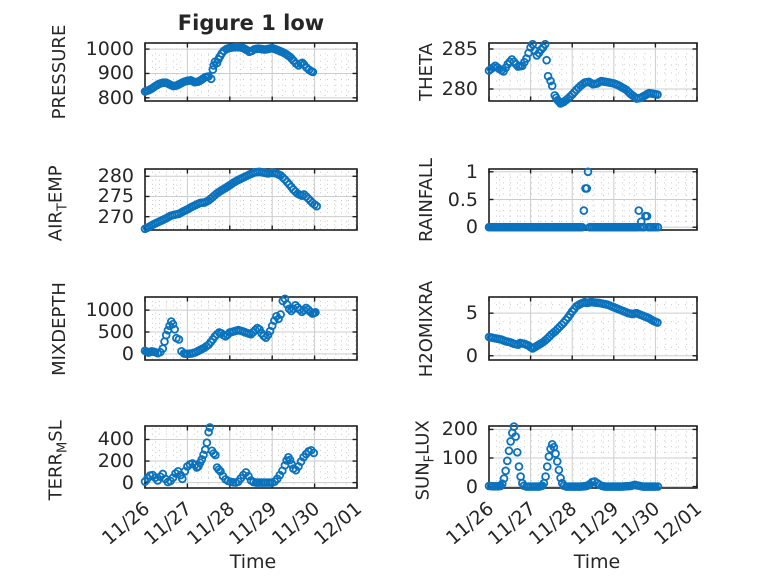 This screenshot has width=778, height=583. Describe the element at coordinates (230, 326) in the screenshot. I see `data-series-mixdepth` at that location.